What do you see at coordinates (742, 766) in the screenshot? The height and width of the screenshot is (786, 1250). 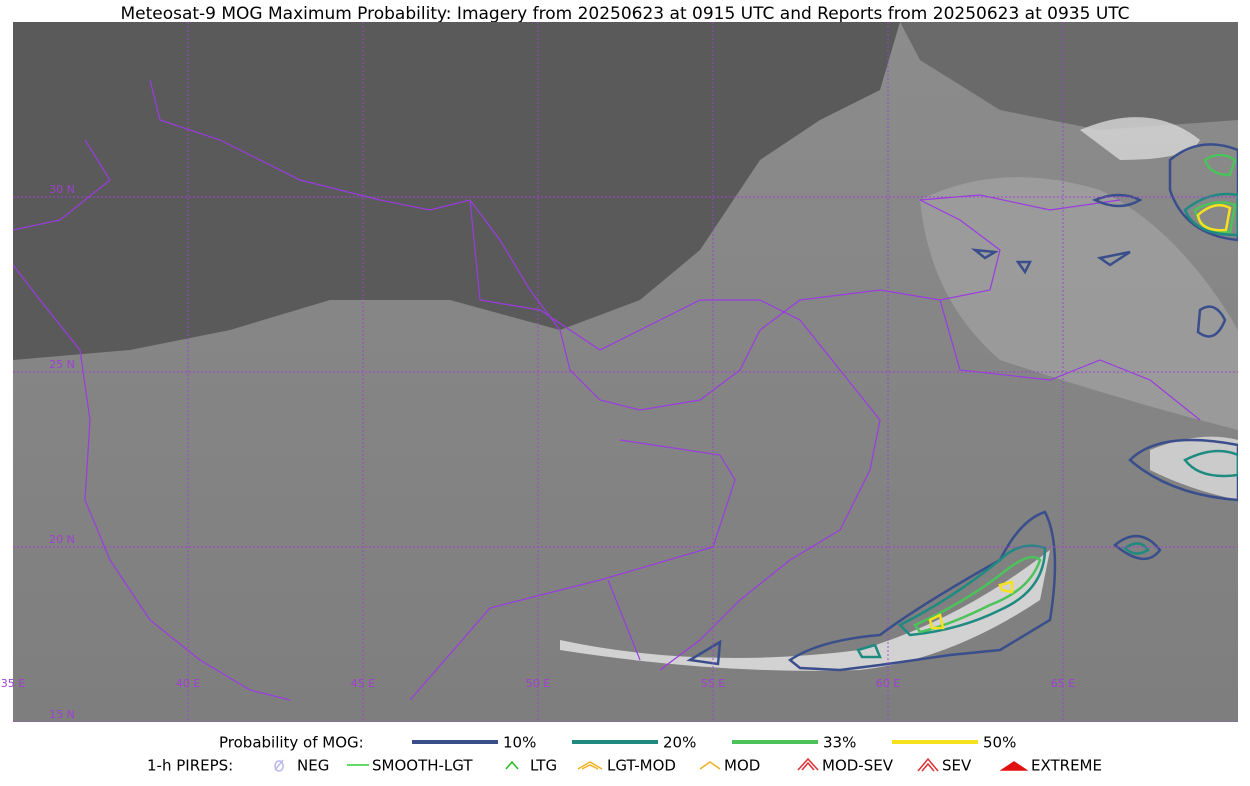 I see `legend-label: MOD` at bounding box center [742, 766].